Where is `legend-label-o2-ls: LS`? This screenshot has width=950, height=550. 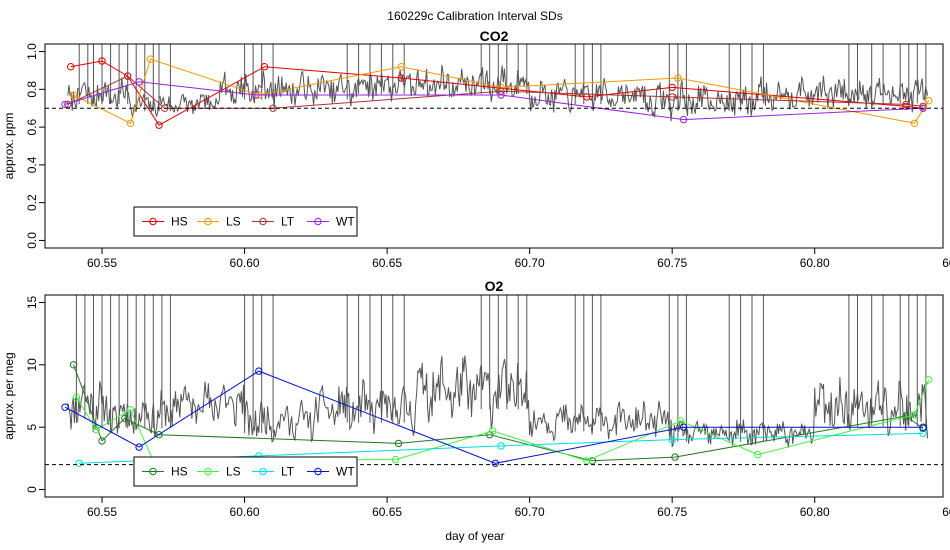
legend-label-o2-ls: LS is located at coordinates (233, 472).